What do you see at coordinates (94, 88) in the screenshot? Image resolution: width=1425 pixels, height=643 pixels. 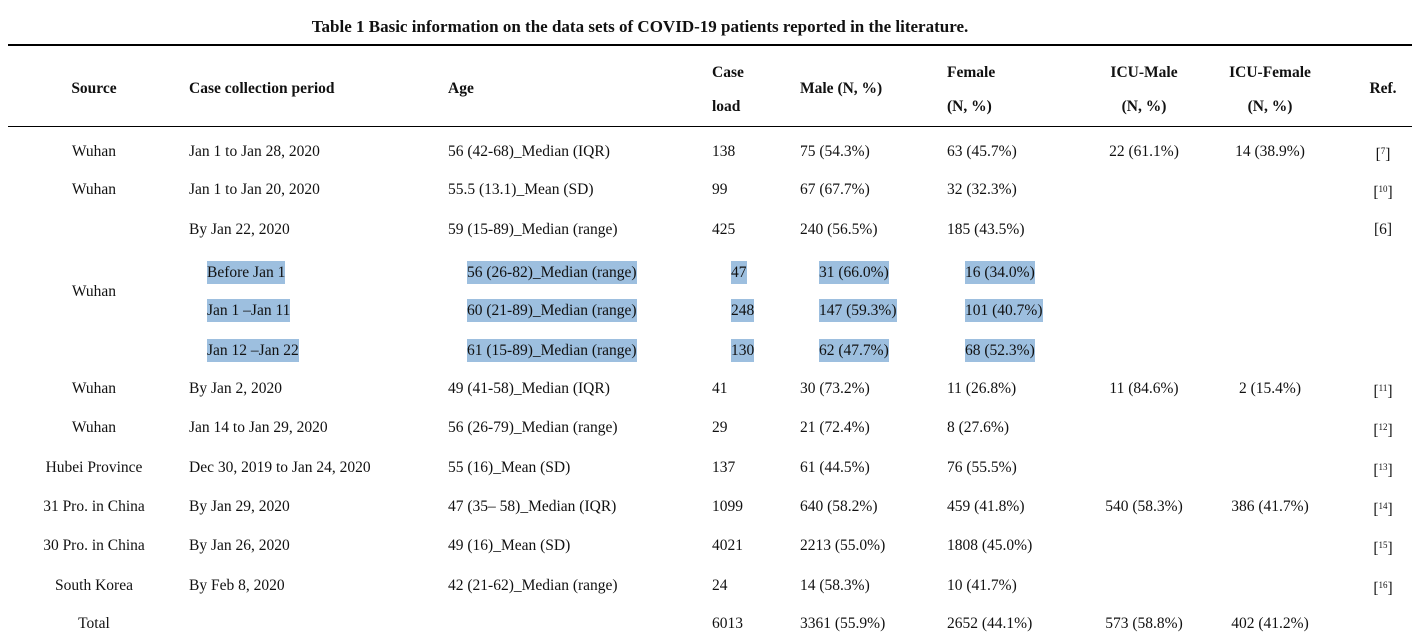 I see `header-source: Source` at bounding box center [94, 88].